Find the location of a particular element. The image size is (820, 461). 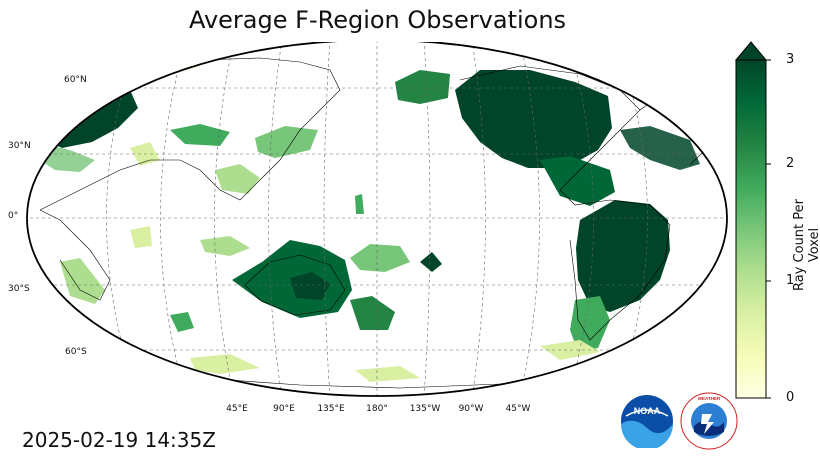

lon-label-90e: 90°E is located at coordinates (284, 409).